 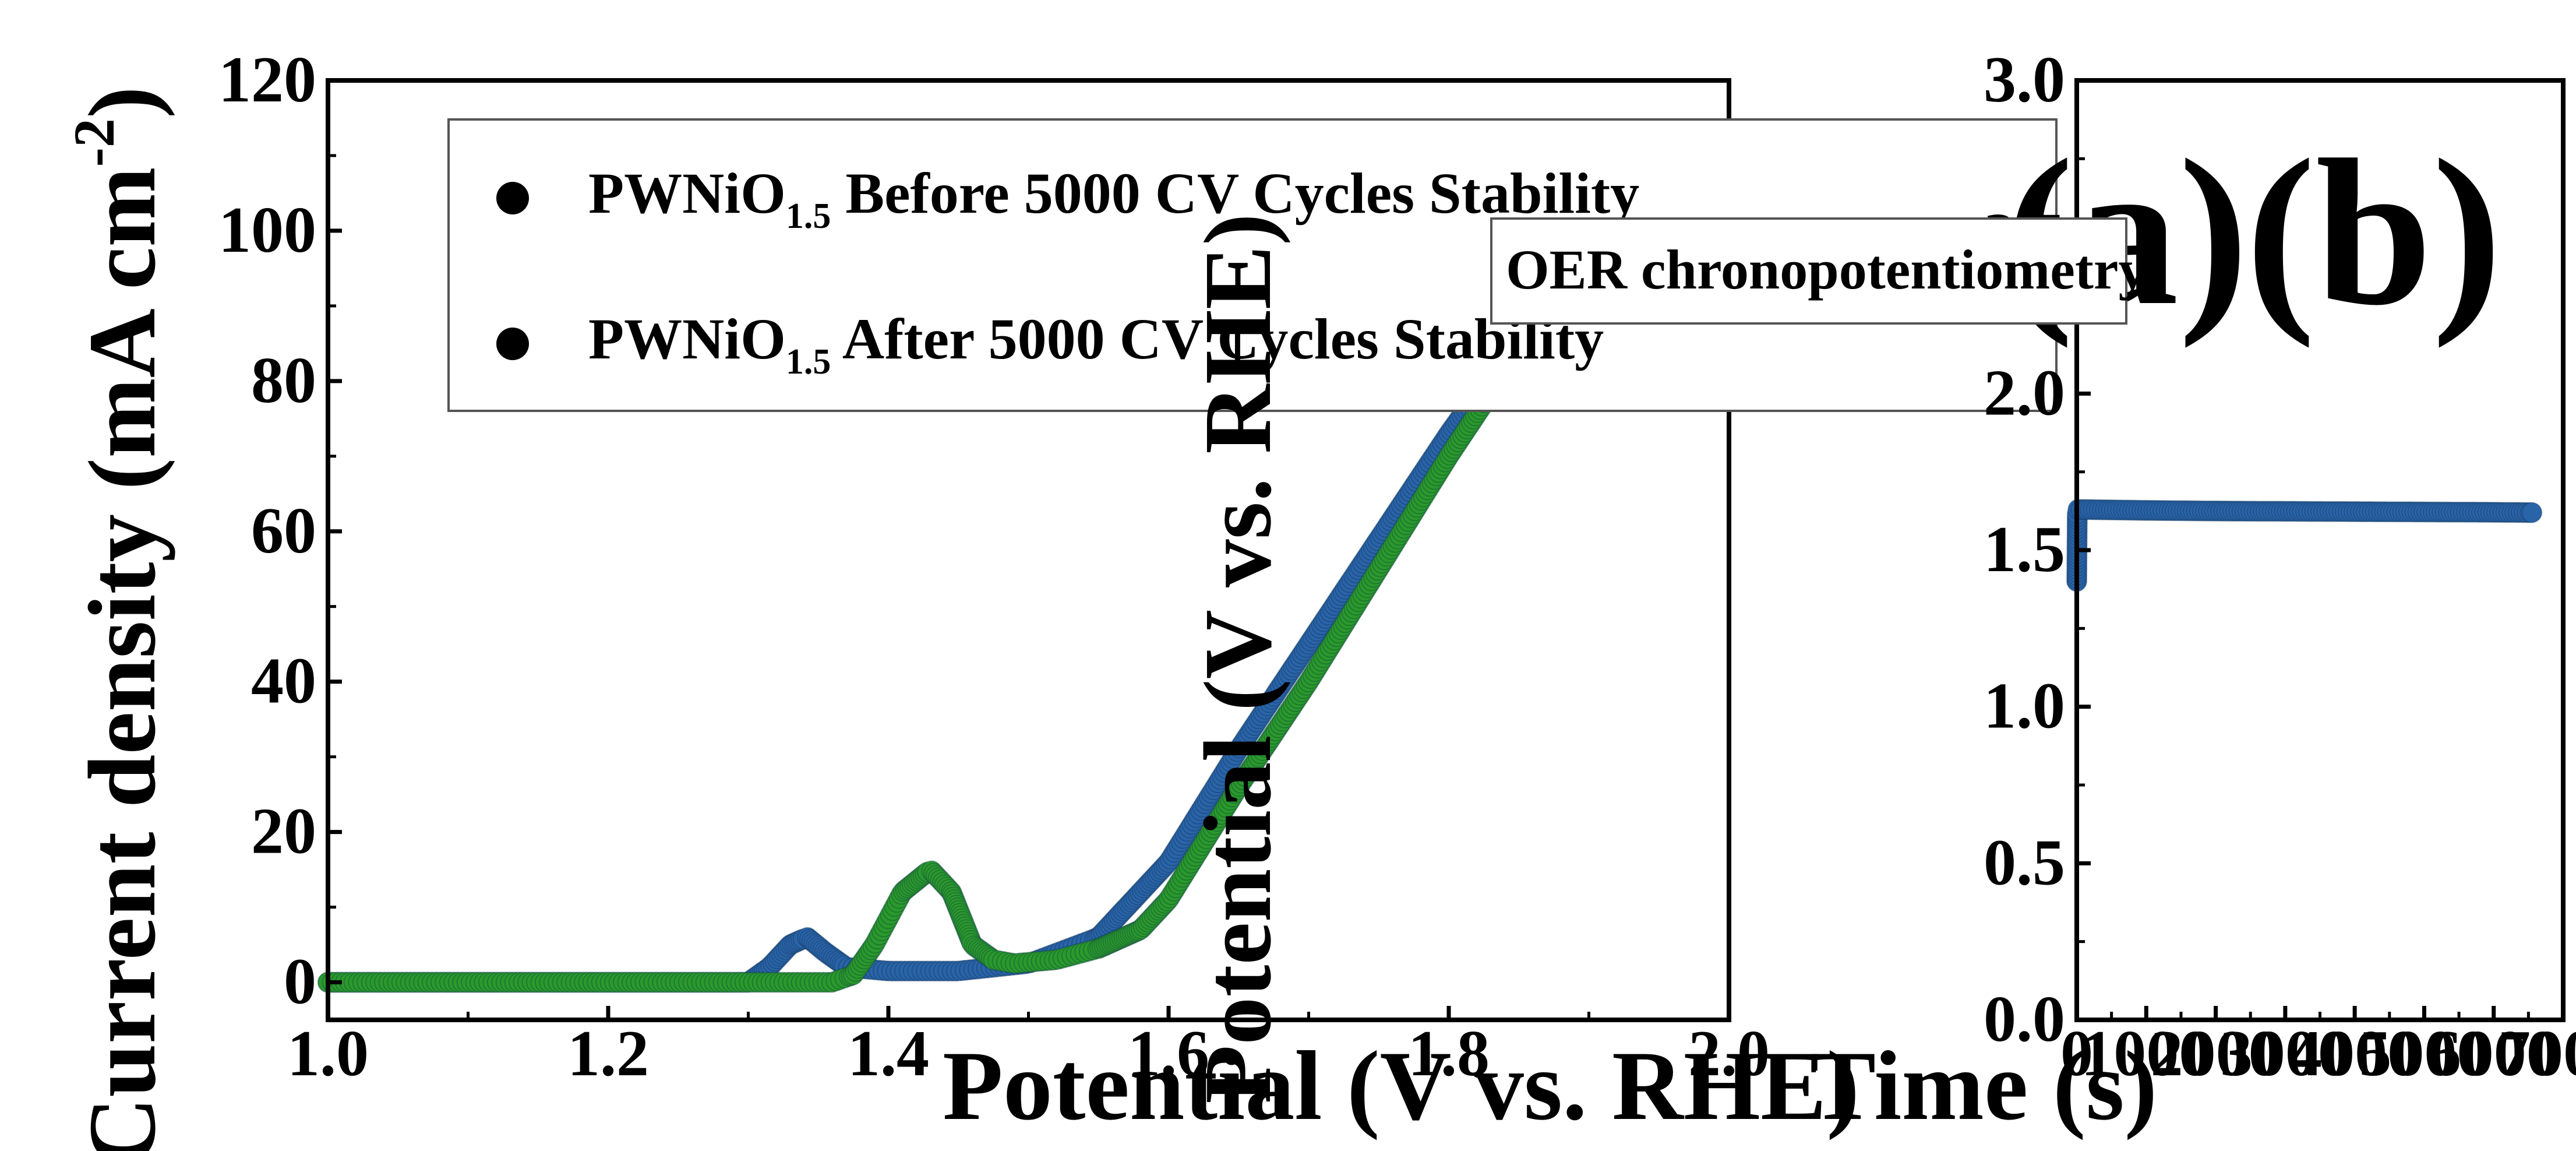 I want to click on panel-a-y-label-main: Current density (mA cm, so click(x=122, y=659).